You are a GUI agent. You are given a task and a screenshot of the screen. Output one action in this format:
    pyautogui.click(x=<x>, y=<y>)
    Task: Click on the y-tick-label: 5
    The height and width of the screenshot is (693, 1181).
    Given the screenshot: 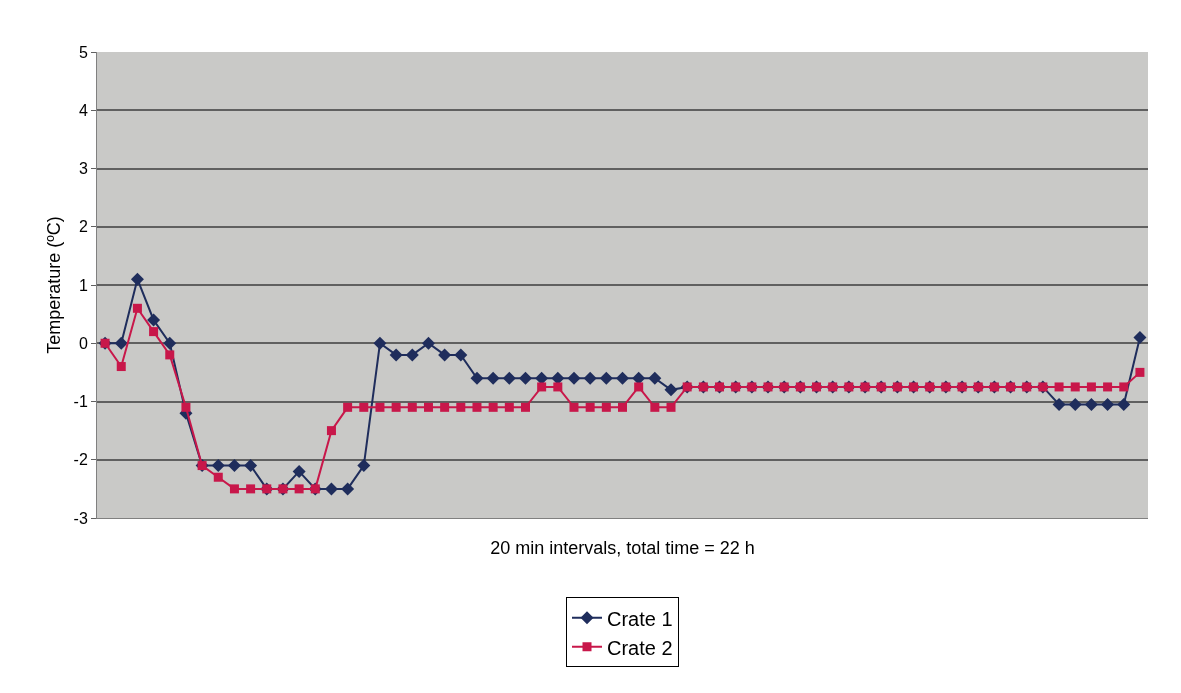 What is the action you would take?
    pyautogui.click(x=83, y=52)
    